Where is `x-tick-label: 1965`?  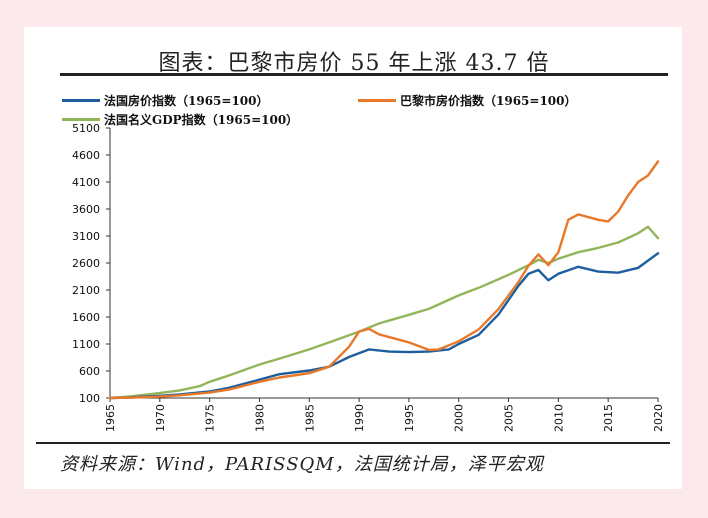 x-tick-label: 1965 is located at coordinates (110, 418).